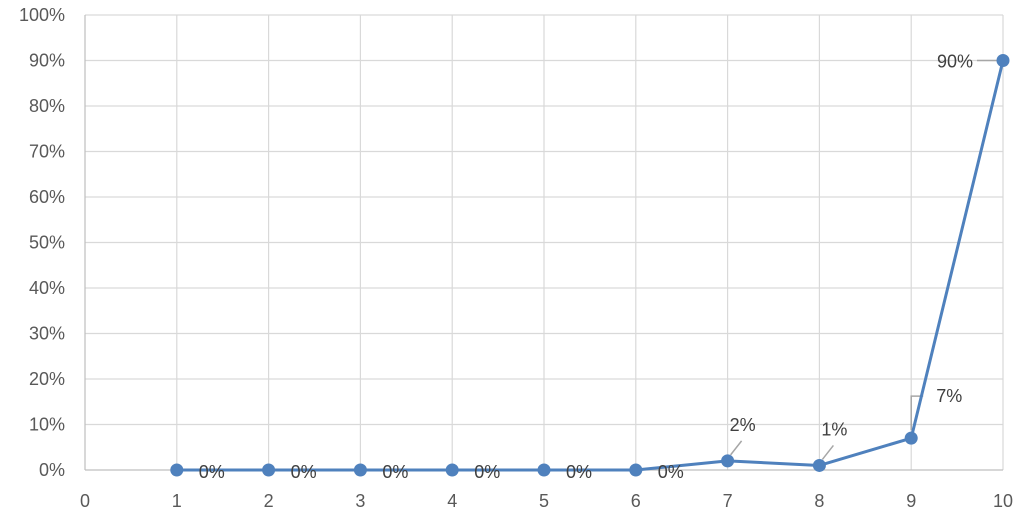 The image size is (1025, 529). I want to click on x-tick-label: 3, so click(360, 501).